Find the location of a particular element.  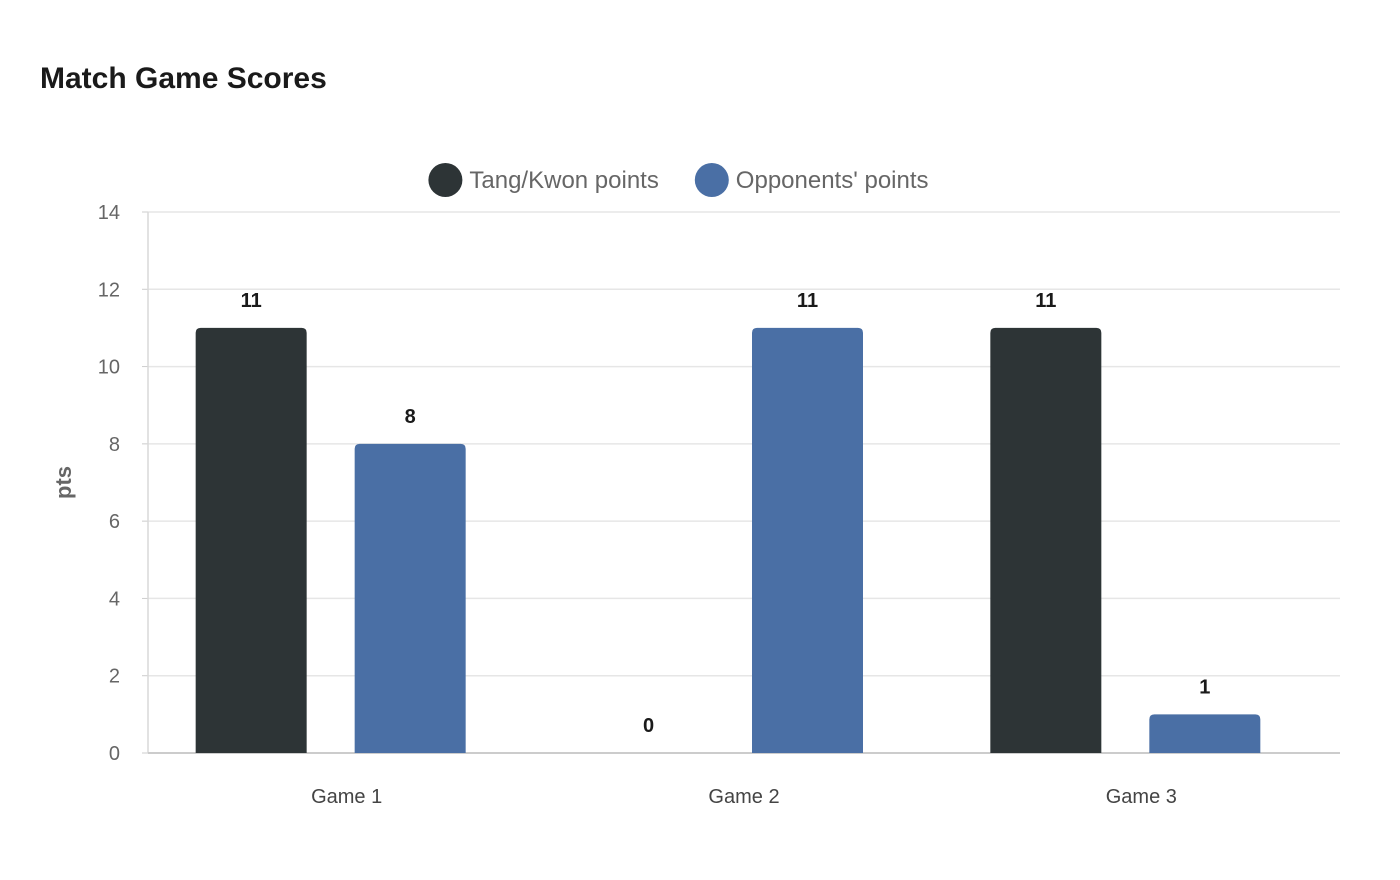

y-tick-label: 8 is located at coordinates (114, 445).